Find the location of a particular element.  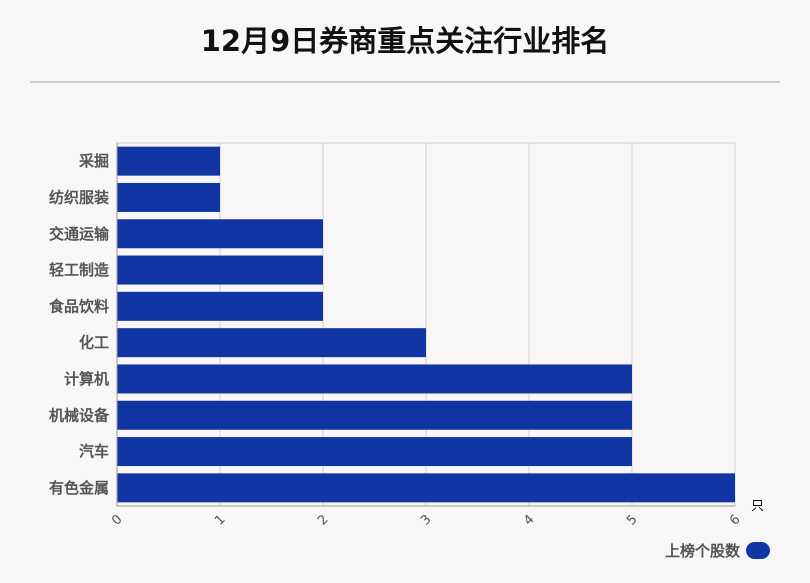

legend-label: 上榜个股数 is located at coordinates (702, 551).